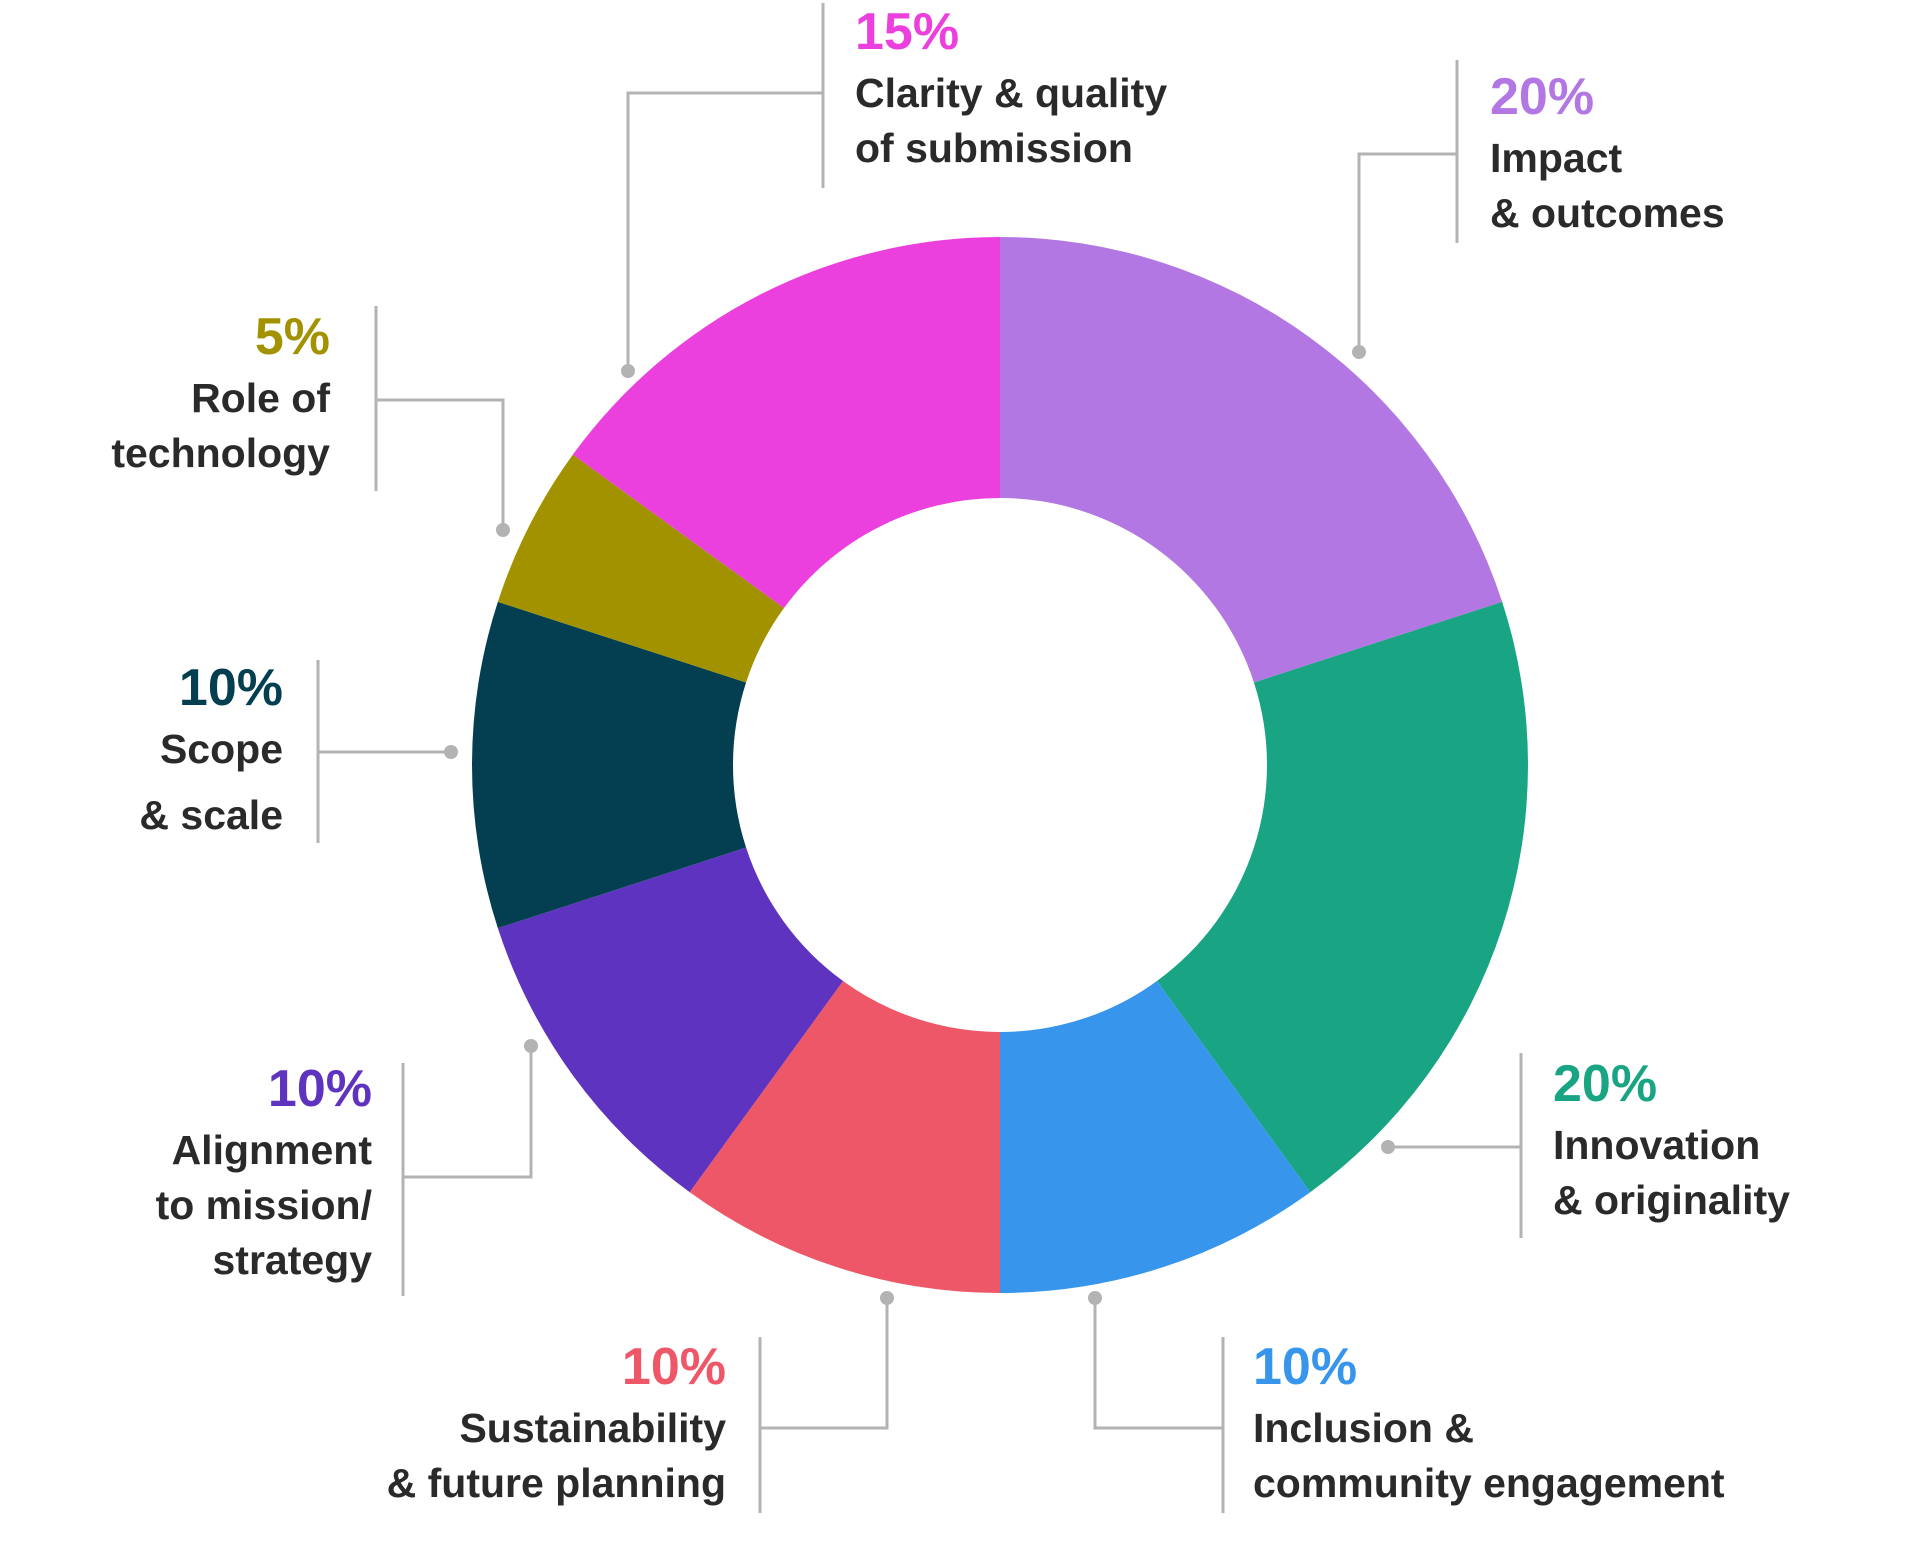 The height and width of the screenshot is (1568, 1928). Describe the element at coordinates (1363, 1428) in the screenshot. I see `slice-name-label: Inclusion &` at that location.